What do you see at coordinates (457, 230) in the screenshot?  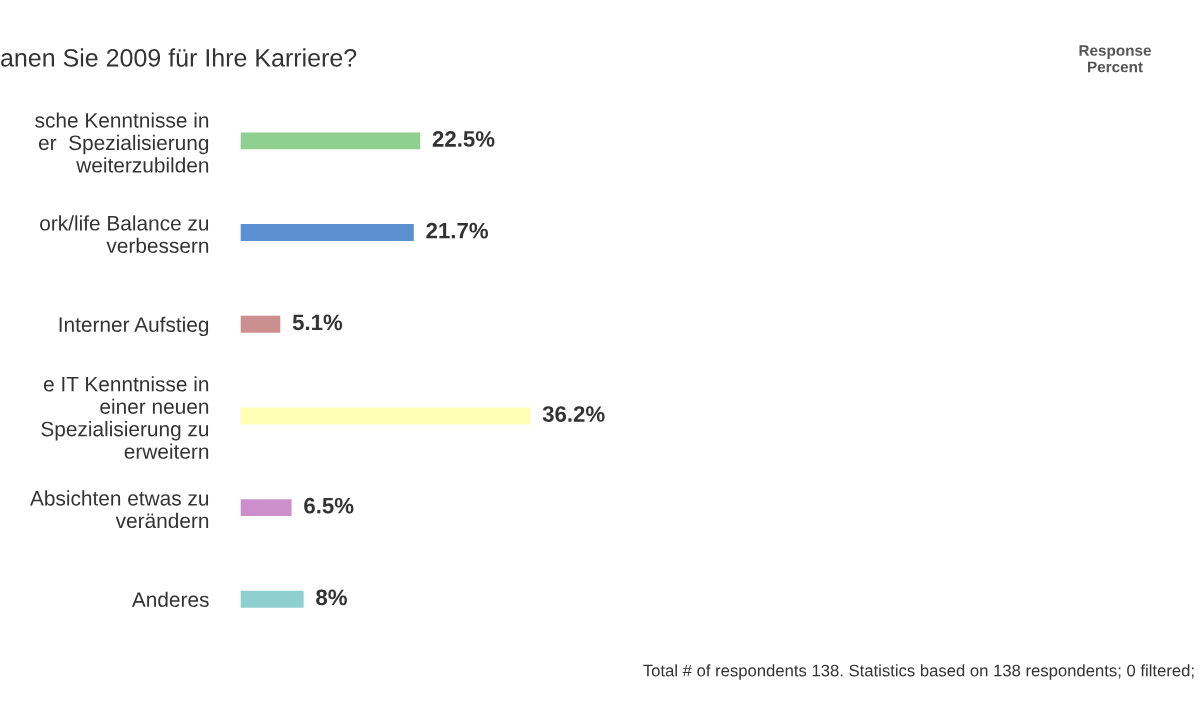 I see `data-label: 21.7%` at bounding box center [457, 230].